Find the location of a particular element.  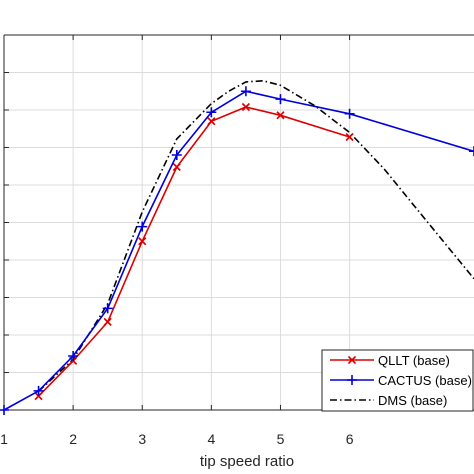

x-tick-label: 2 is located at coordinates (73, 439).